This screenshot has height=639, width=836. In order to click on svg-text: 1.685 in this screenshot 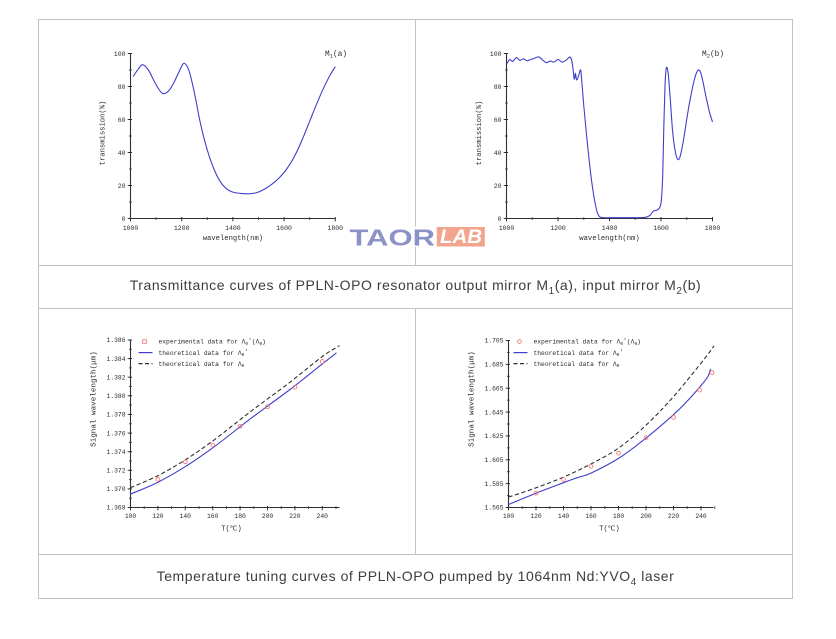, I will do `click(494, 365)`.